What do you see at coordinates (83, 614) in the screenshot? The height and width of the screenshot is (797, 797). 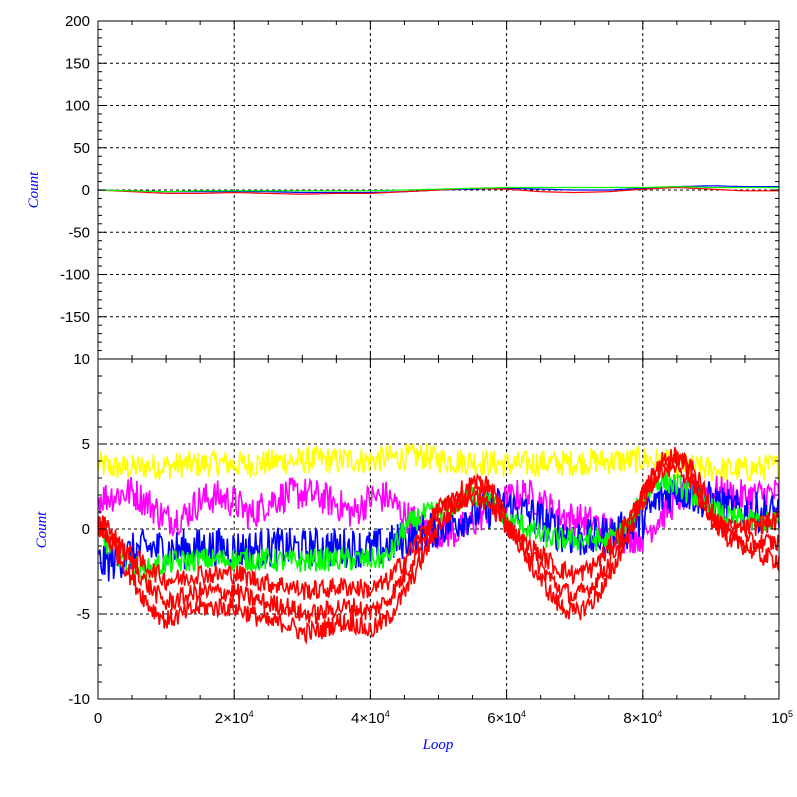 I see `y-tick-label: -5` at bounding box center [83, 614].